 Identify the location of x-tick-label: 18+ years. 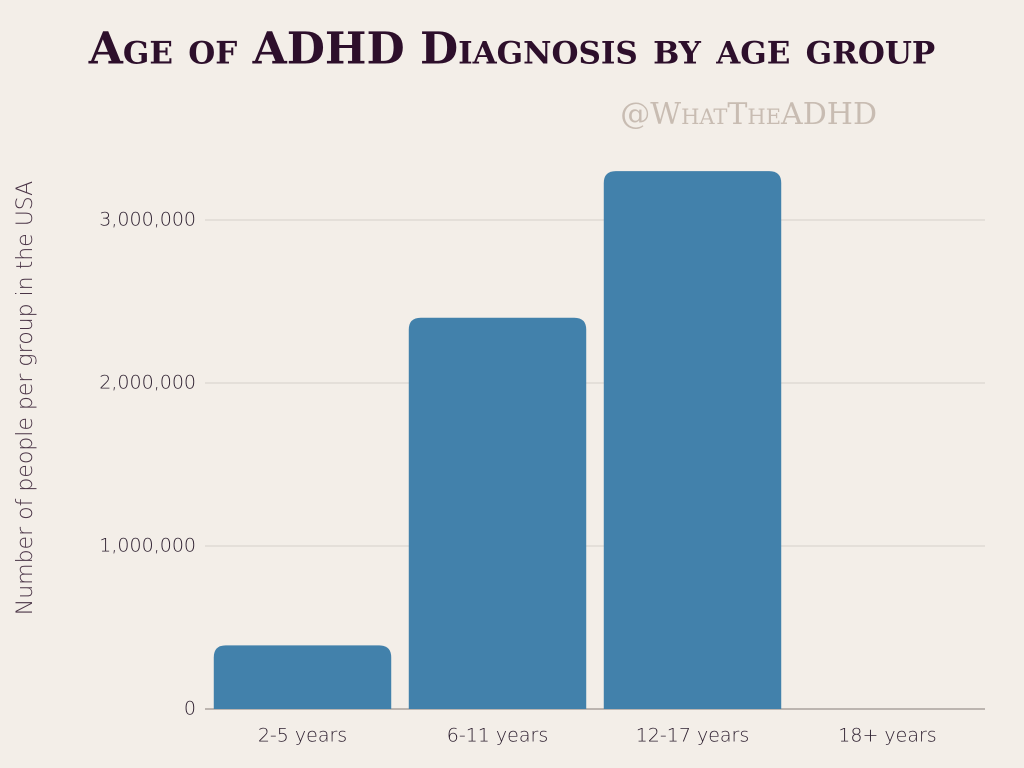
(887, 736).